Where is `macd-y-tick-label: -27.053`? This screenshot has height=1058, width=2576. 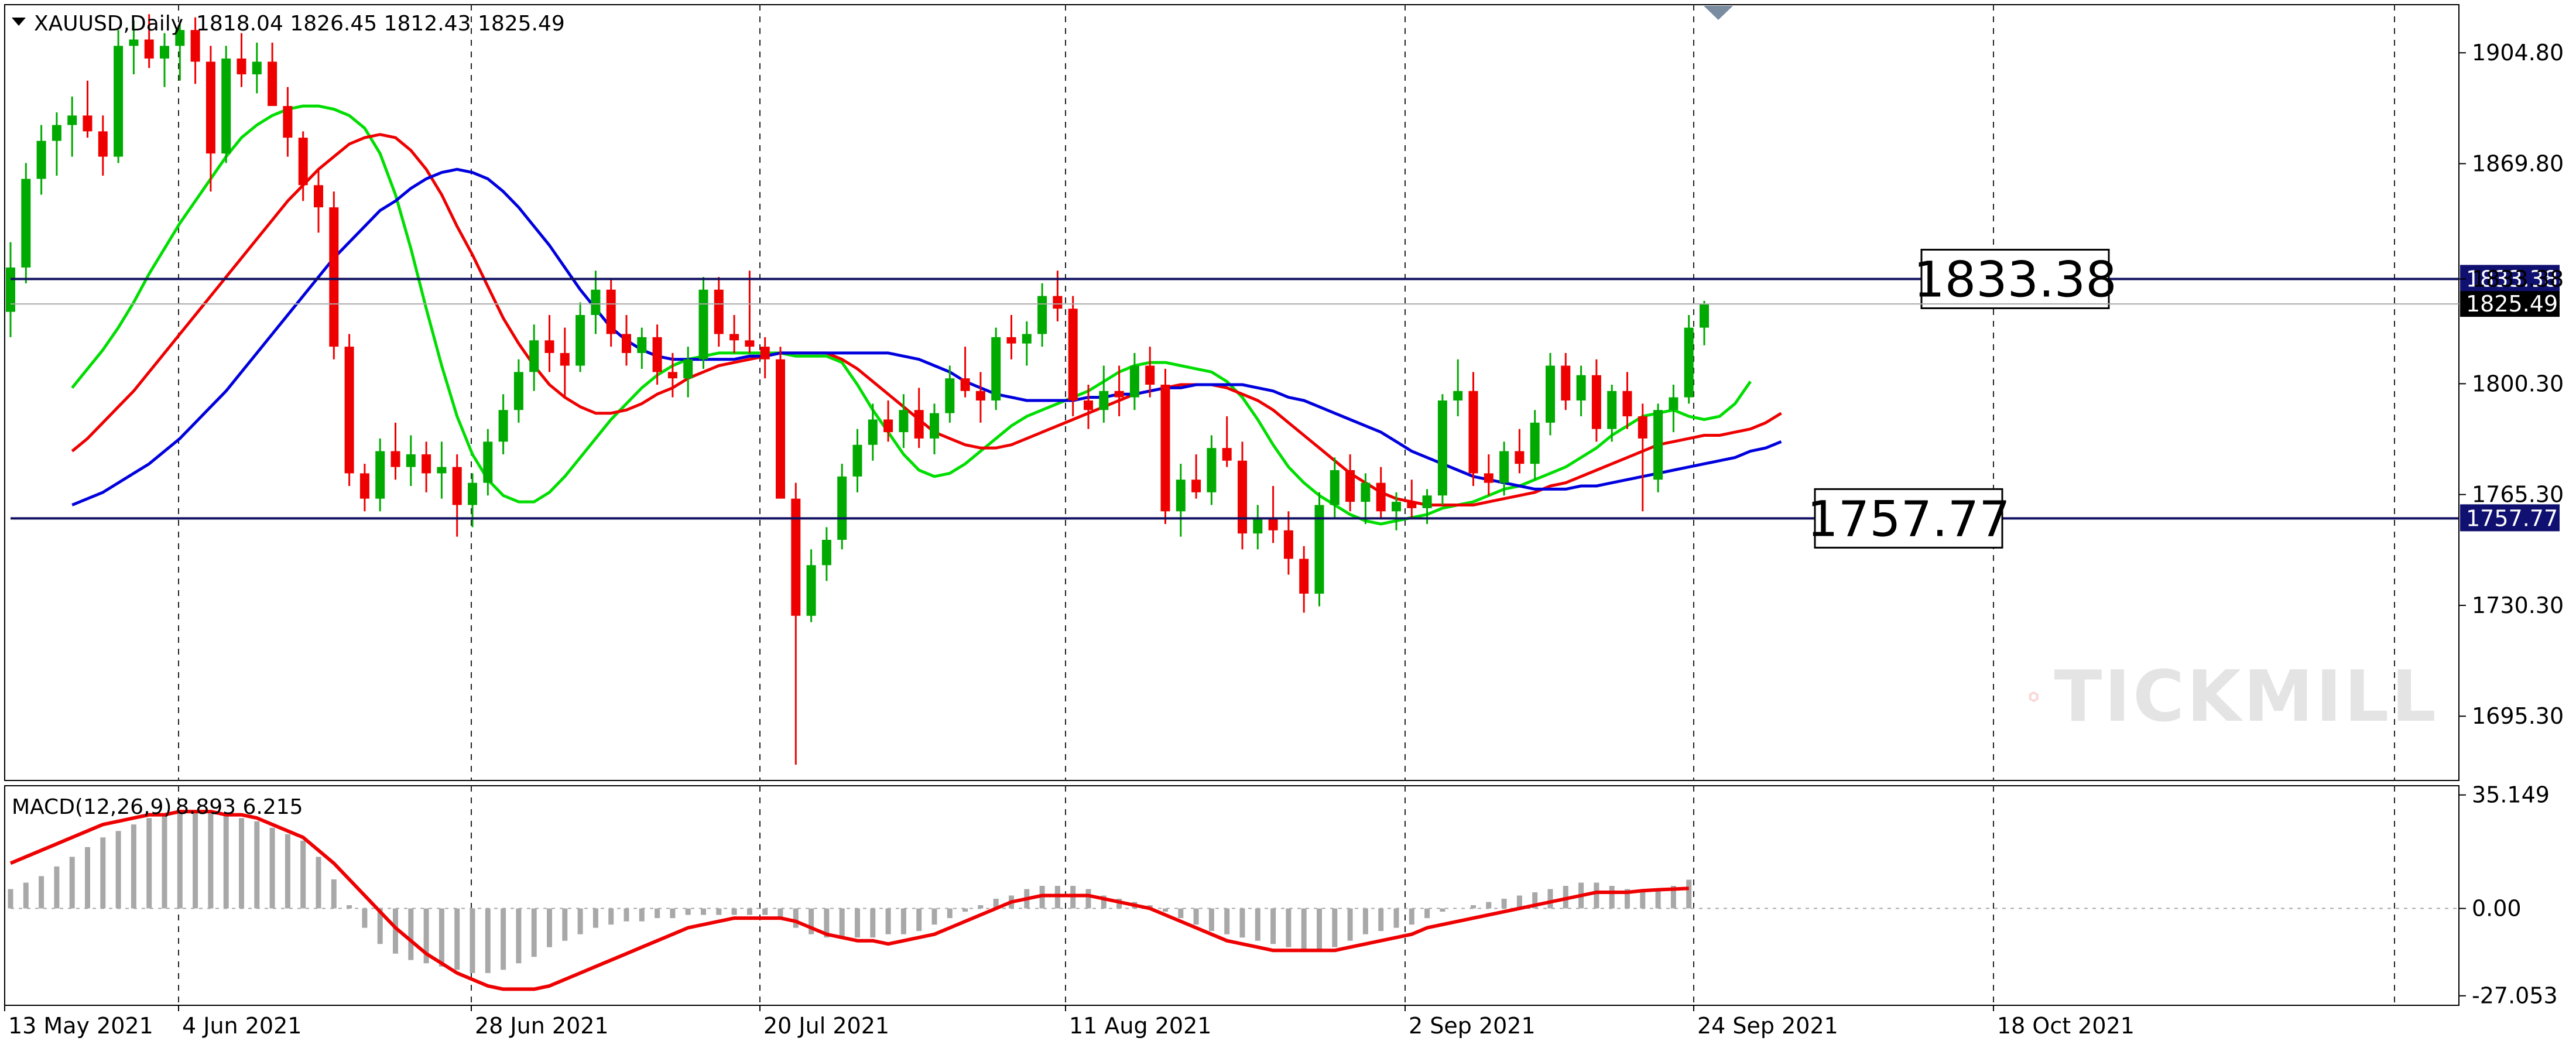
macd-y-tick-label: -27.053 is located at coordinates (2515, 996).